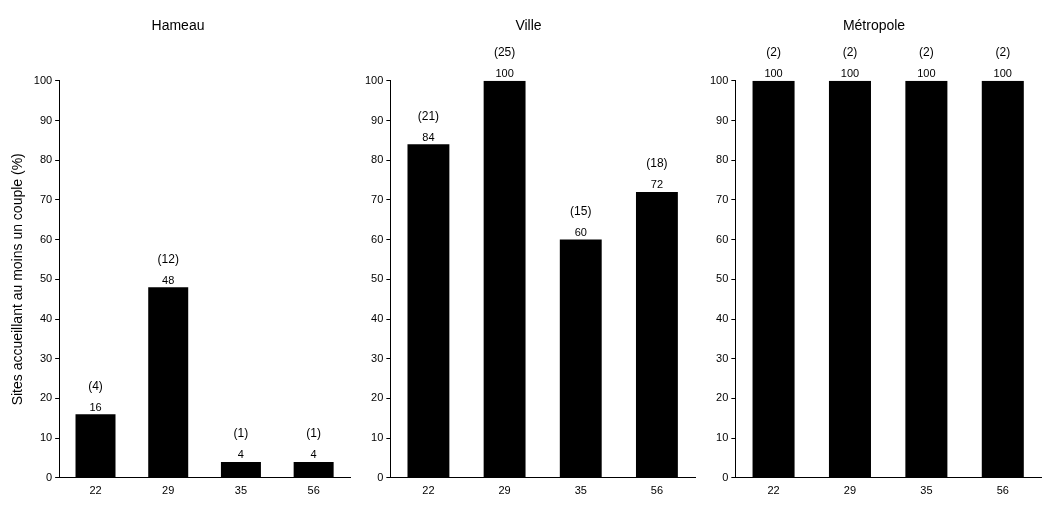  Describe the element at coordinates (504, 52) in the screenshot. I see `annotation: (25)` at that location.